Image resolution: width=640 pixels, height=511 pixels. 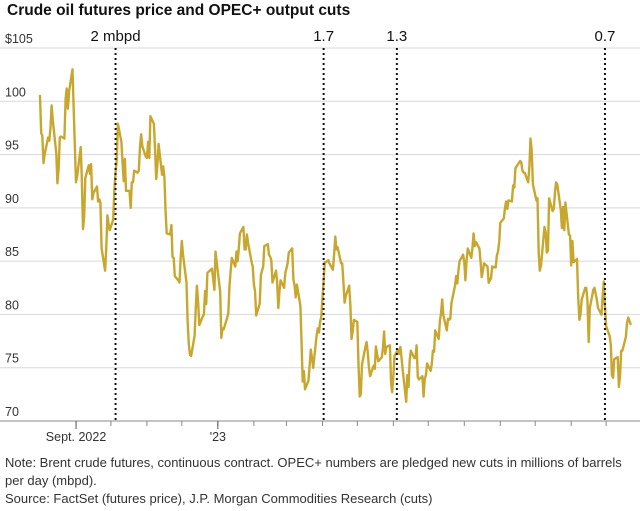 I want to click on y-tick-label: $105, so click(x=19, y=39).